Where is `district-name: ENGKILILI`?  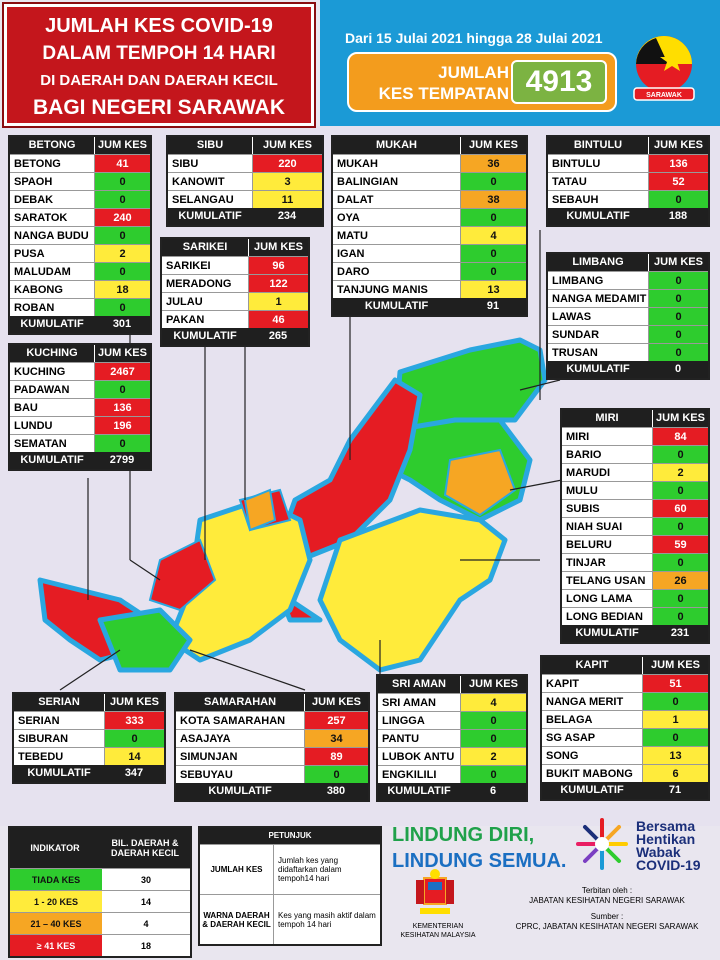
district-name: ENGKILILI is located at coordinates (409, 775).